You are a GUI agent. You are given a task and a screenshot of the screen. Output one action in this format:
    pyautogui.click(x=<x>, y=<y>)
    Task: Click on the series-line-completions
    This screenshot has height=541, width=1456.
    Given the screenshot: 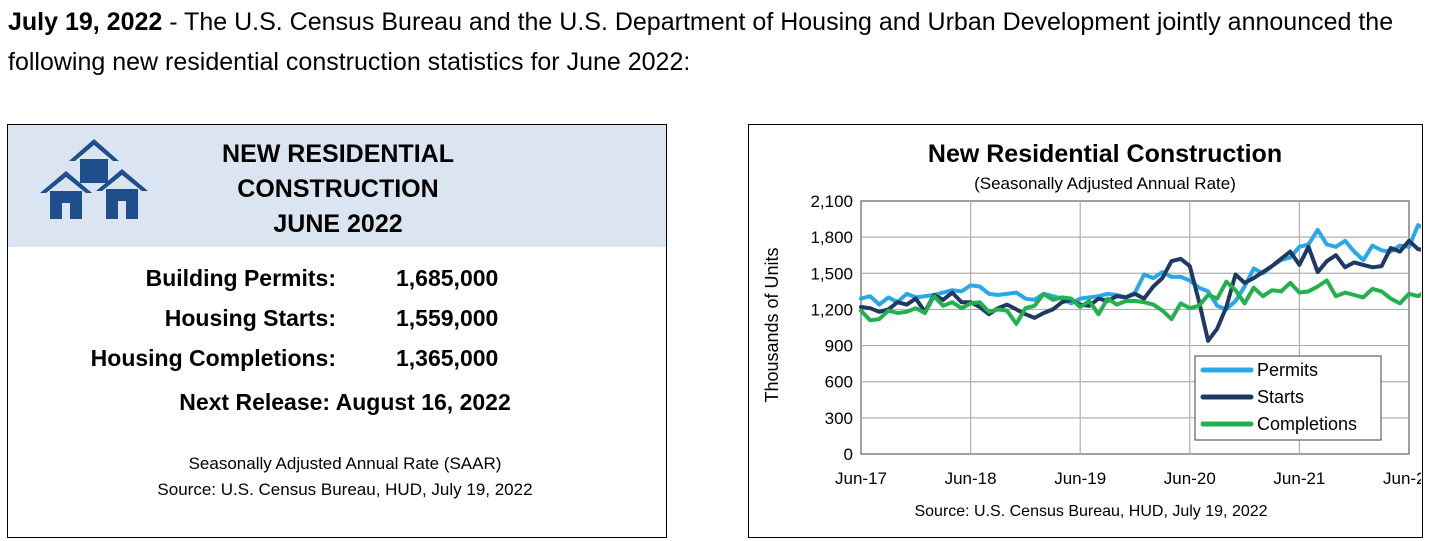 What is the action you would take?
    pyautogui.click(x=1140, y=302)
    